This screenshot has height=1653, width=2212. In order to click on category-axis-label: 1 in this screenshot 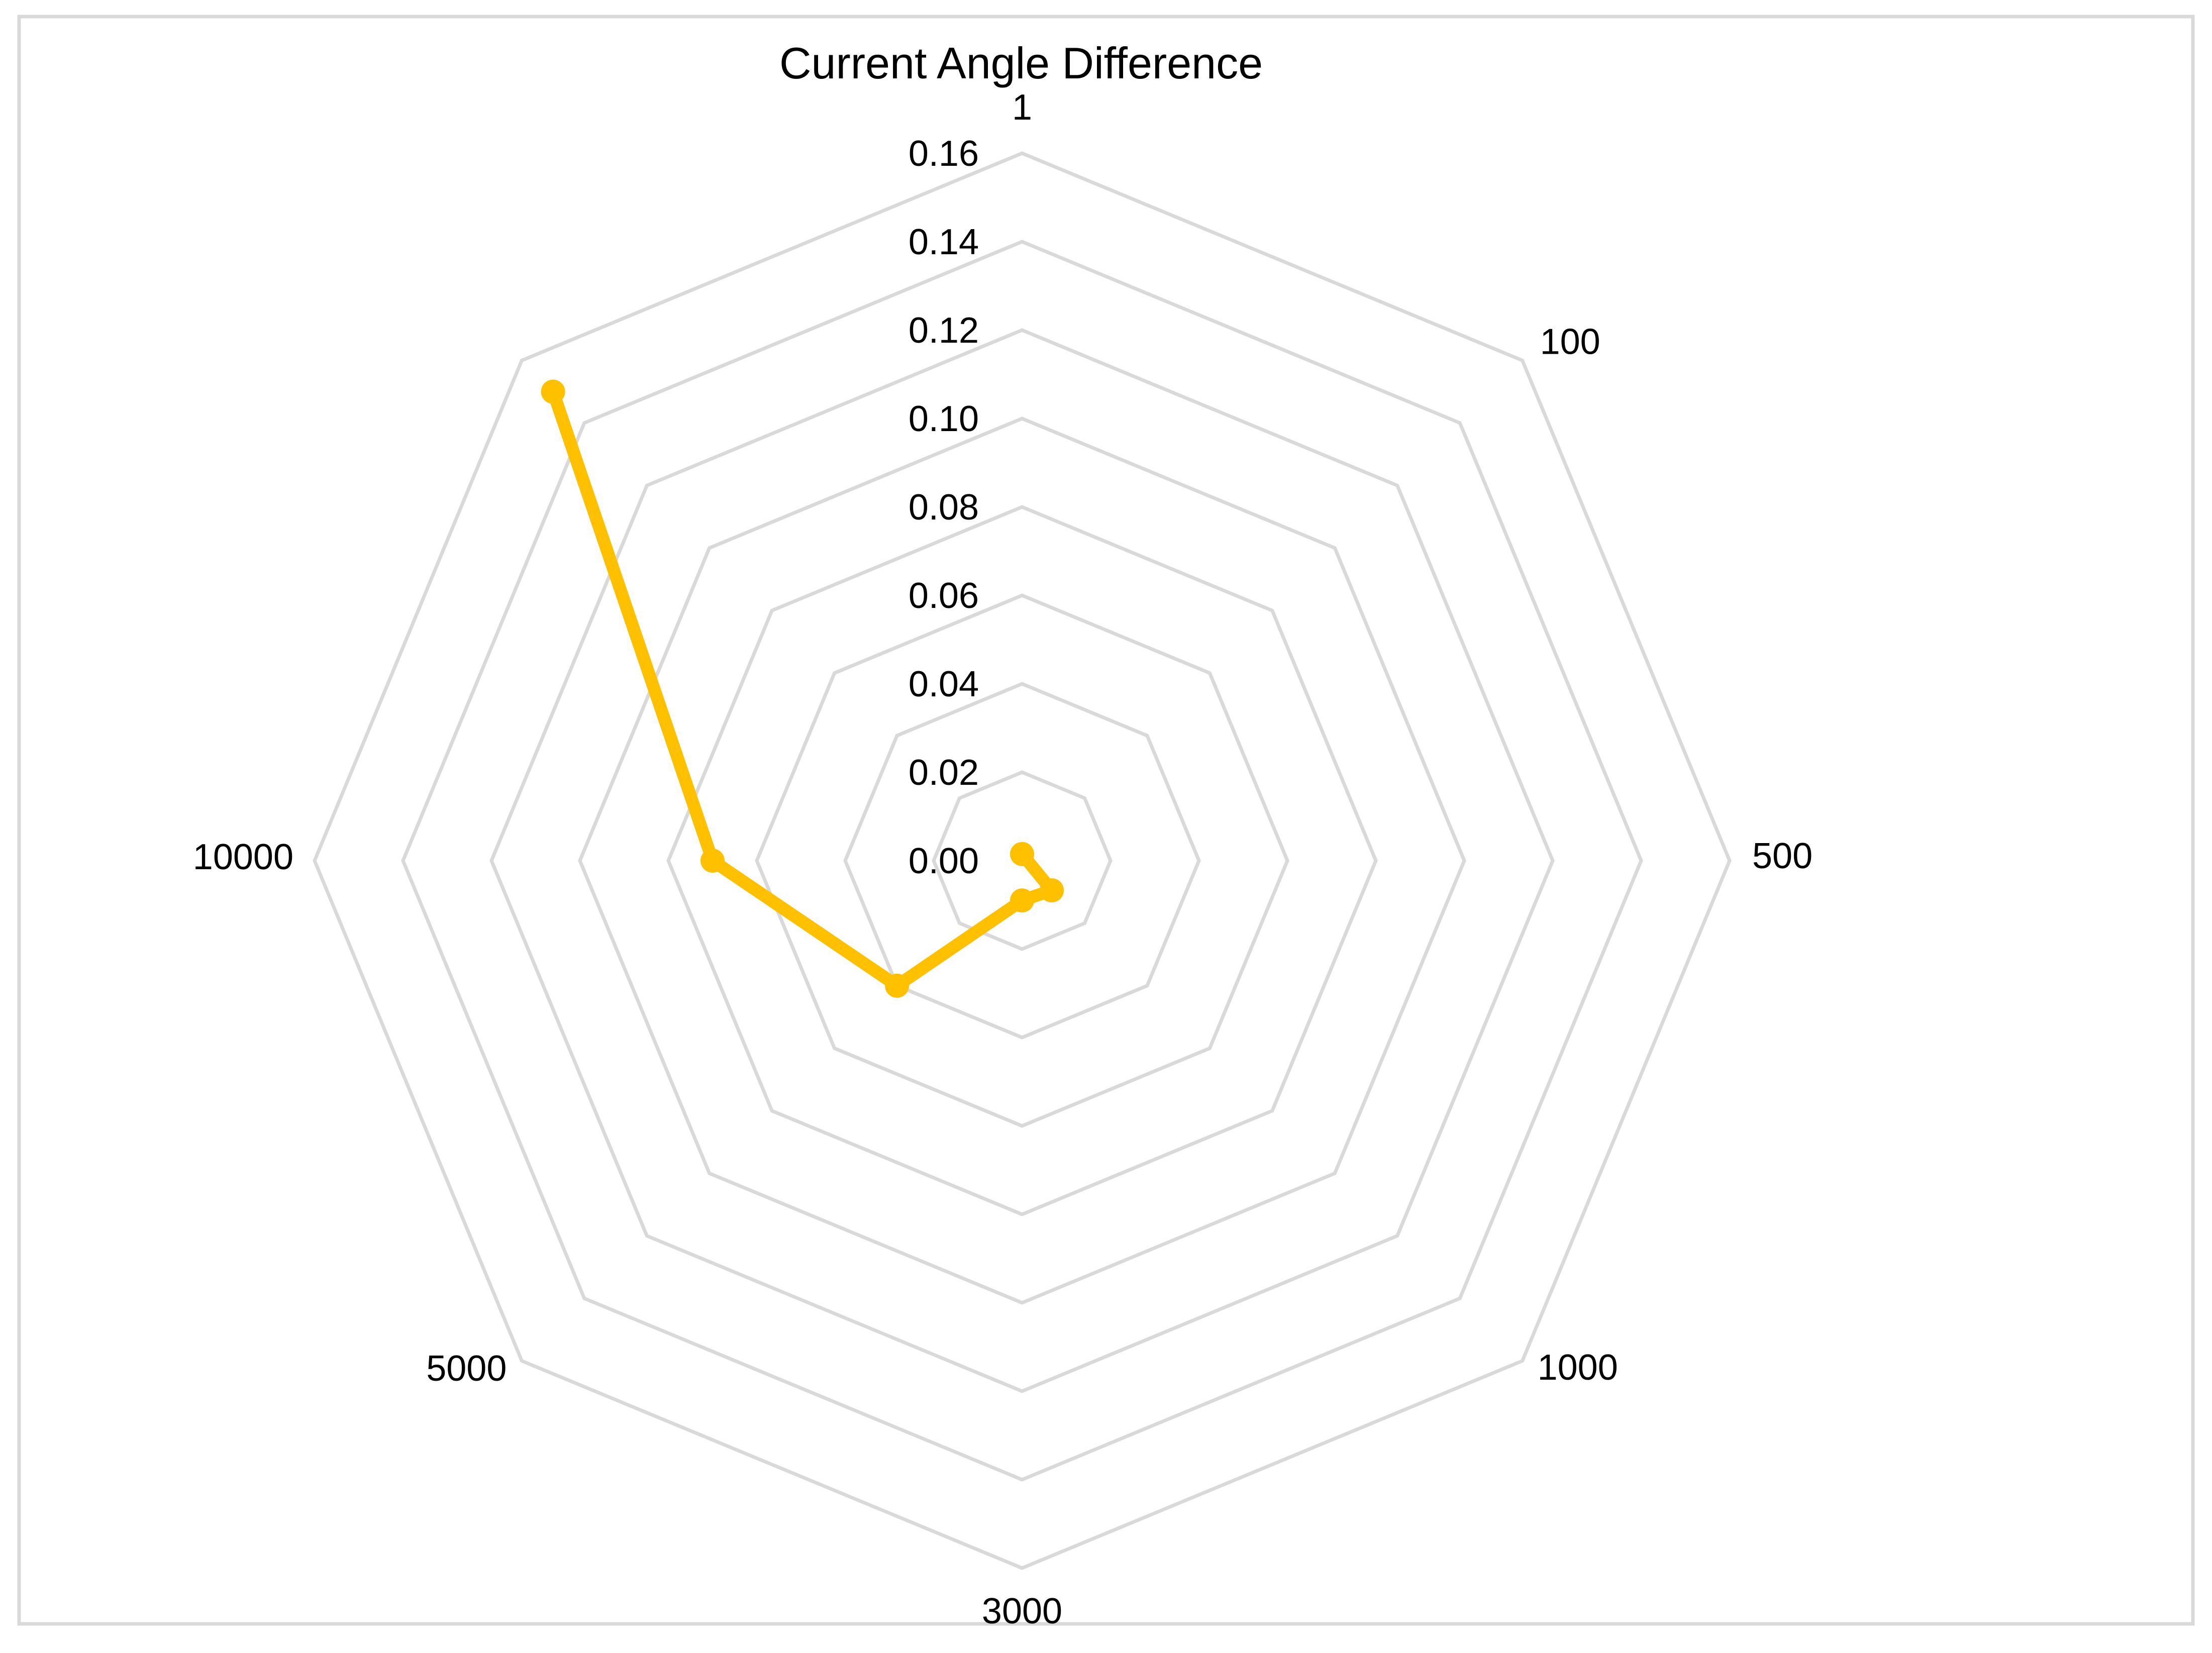, I will do `click(1022, 107)`.